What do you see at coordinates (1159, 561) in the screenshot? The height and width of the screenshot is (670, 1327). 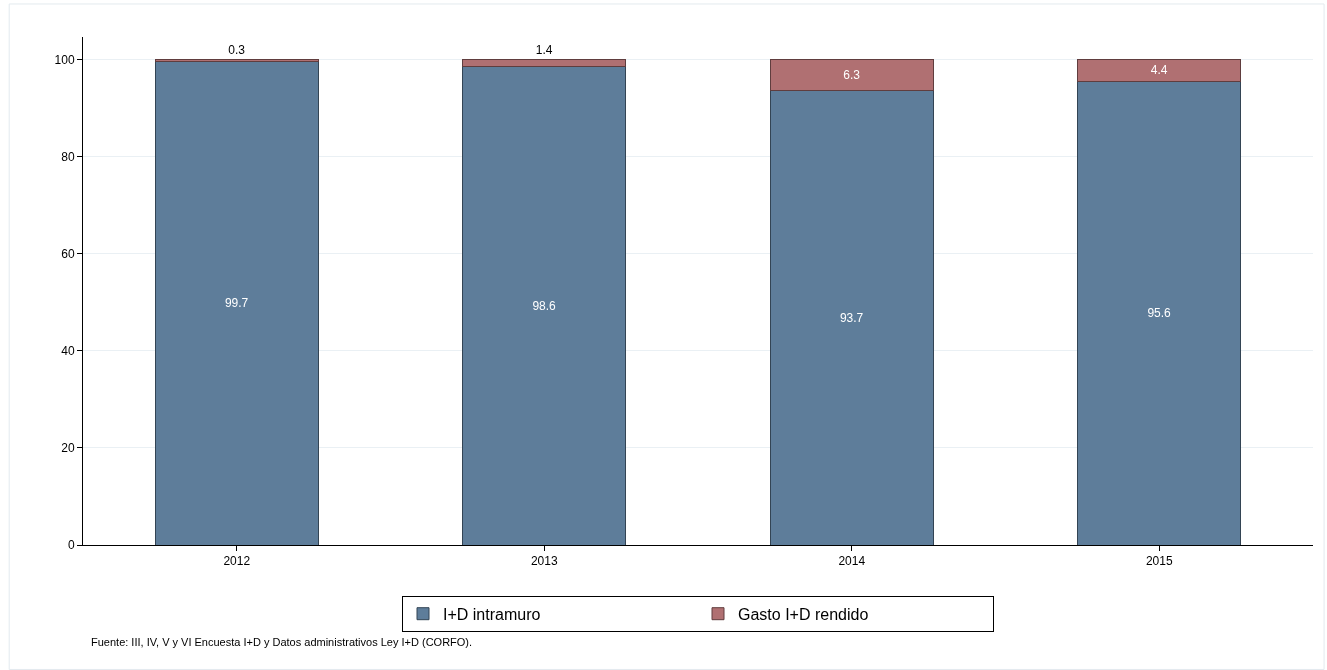 I see `x-tick-label: 2015` at bounding box center [1159, 561].